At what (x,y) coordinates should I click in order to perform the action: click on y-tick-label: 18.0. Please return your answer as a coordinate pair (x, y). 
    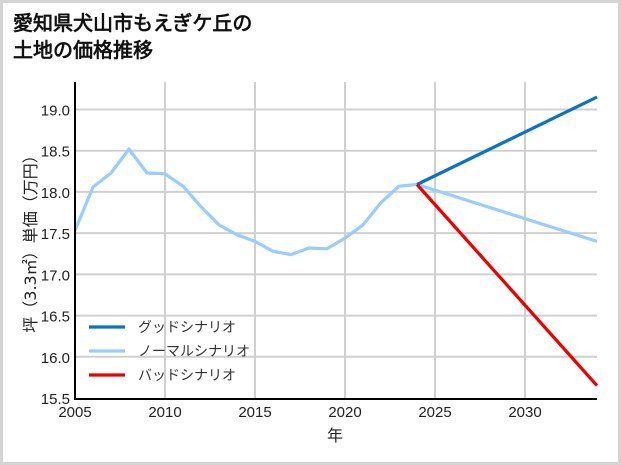
    Looking at the image, I should click on (55, 193).